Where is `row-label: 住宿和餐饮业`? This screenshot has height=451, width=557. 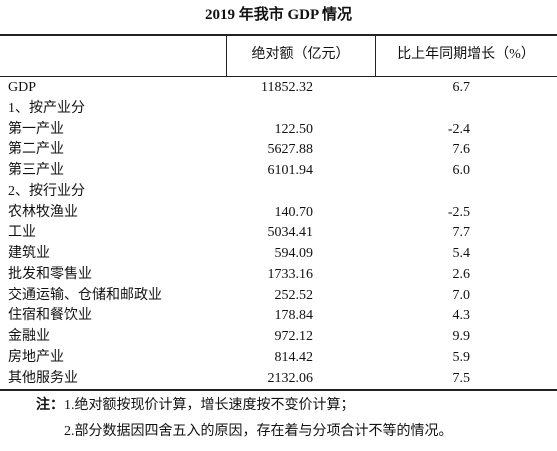 row-label: 住宿和餐饮业 is located at coordinates (50, 316).